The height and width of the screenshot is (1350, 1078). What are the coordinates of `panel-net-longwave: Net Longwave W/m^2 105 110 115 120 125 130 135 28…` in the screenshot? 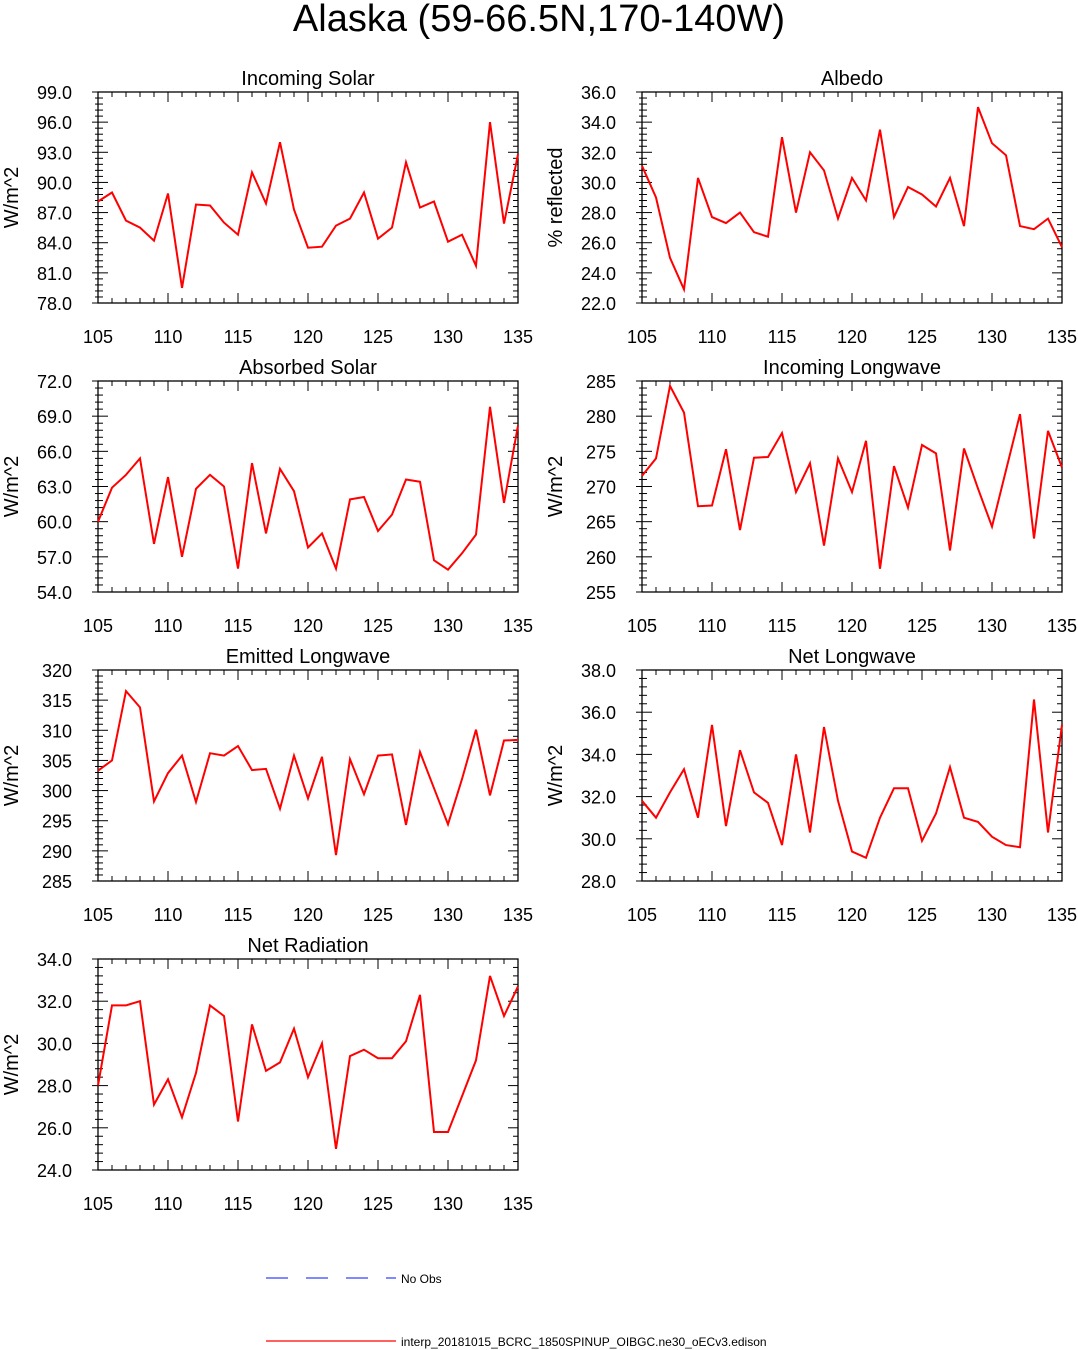 It's located at (811, 785).